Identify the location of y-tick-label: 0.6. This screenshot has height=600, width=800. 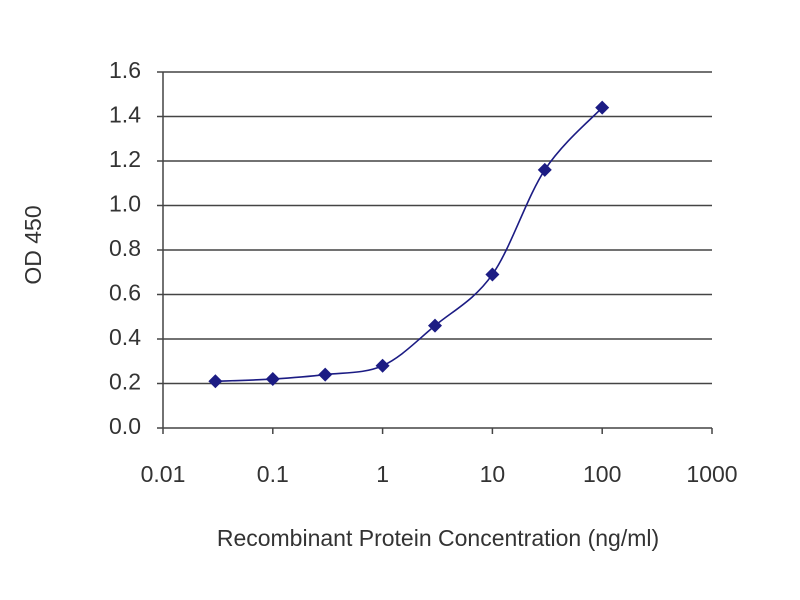
(125, 293).